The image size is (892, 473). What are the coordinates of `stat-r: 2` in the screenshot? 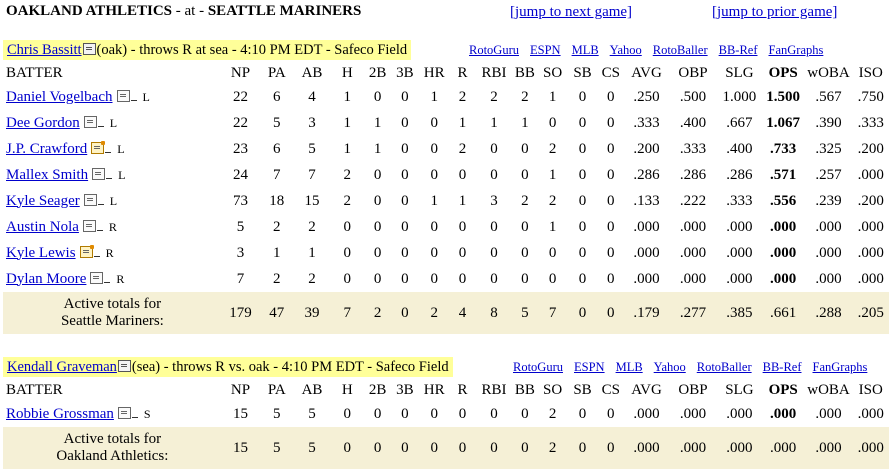 It's located at (462, 148).